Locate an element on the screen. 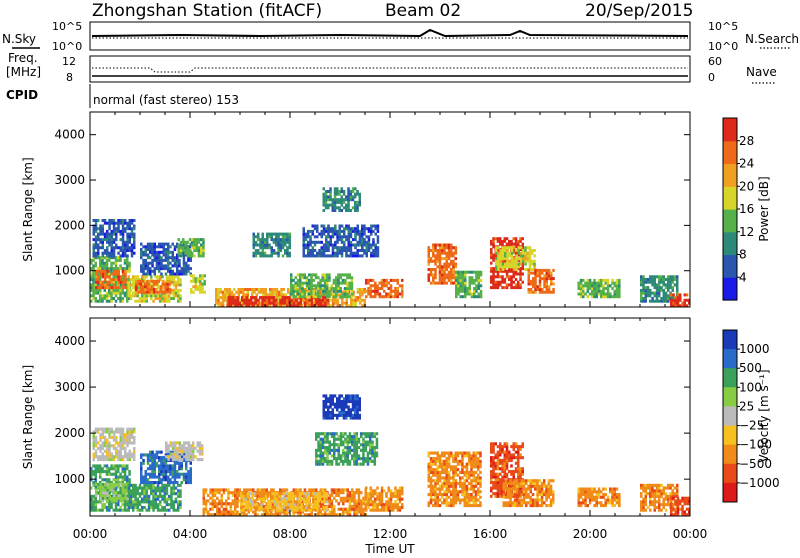 The width and height of the screenshot is (800, 558). x-tick-label: 12:00 is located at coordinates (390, 534).